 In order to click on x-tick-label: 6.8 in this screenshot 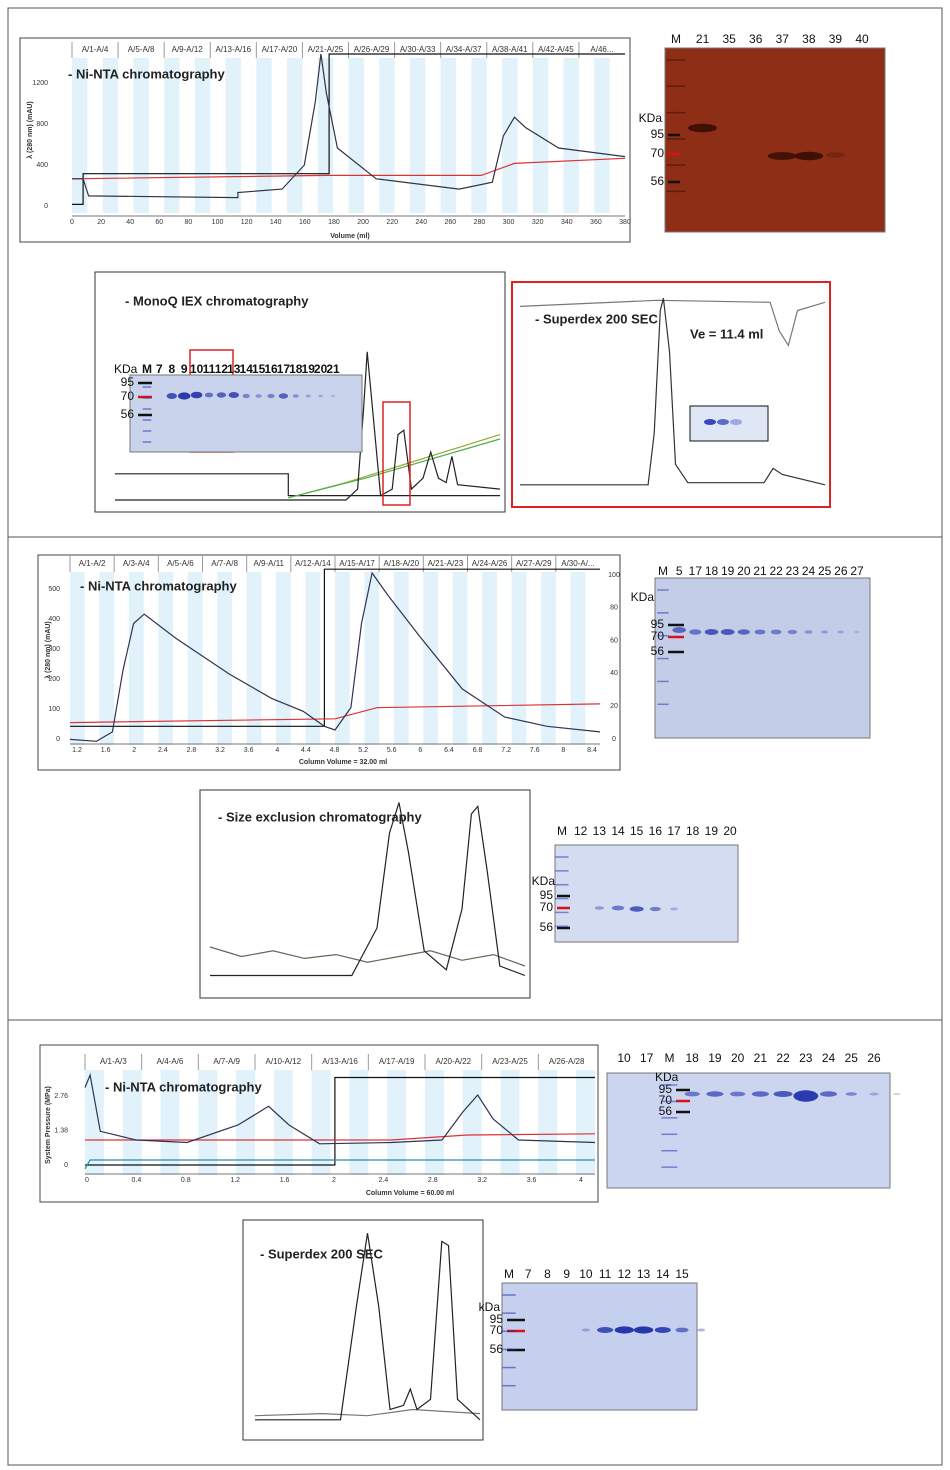, I will do `click(478, 750)`.